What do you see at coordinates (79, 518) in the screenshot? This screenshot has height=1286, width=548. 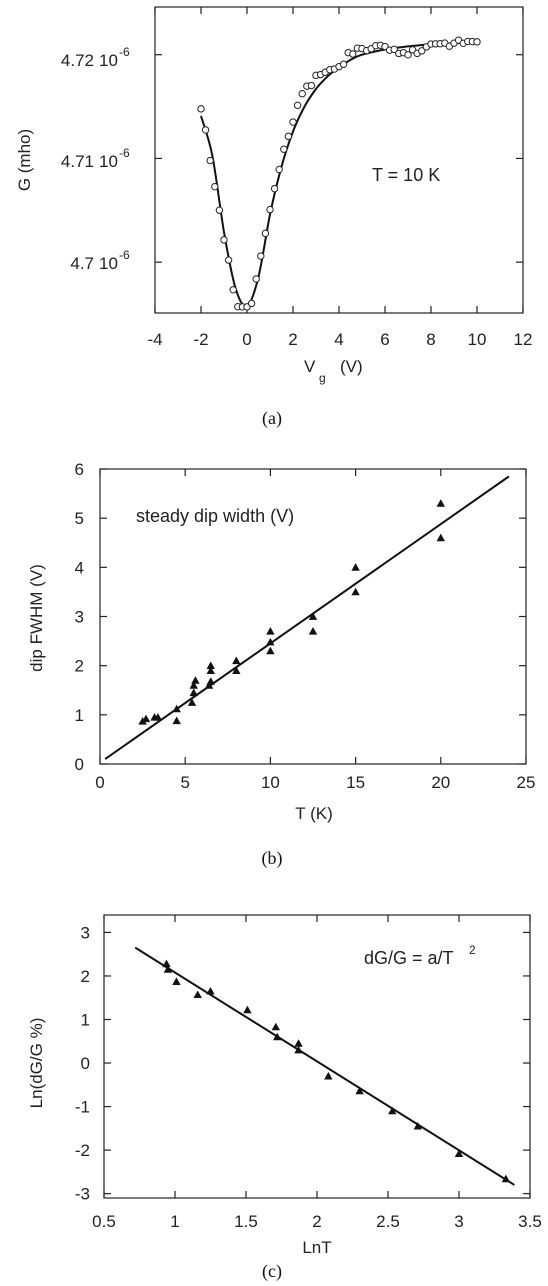 I see `y-tick-label: 5` at bounding box center [79, 518].